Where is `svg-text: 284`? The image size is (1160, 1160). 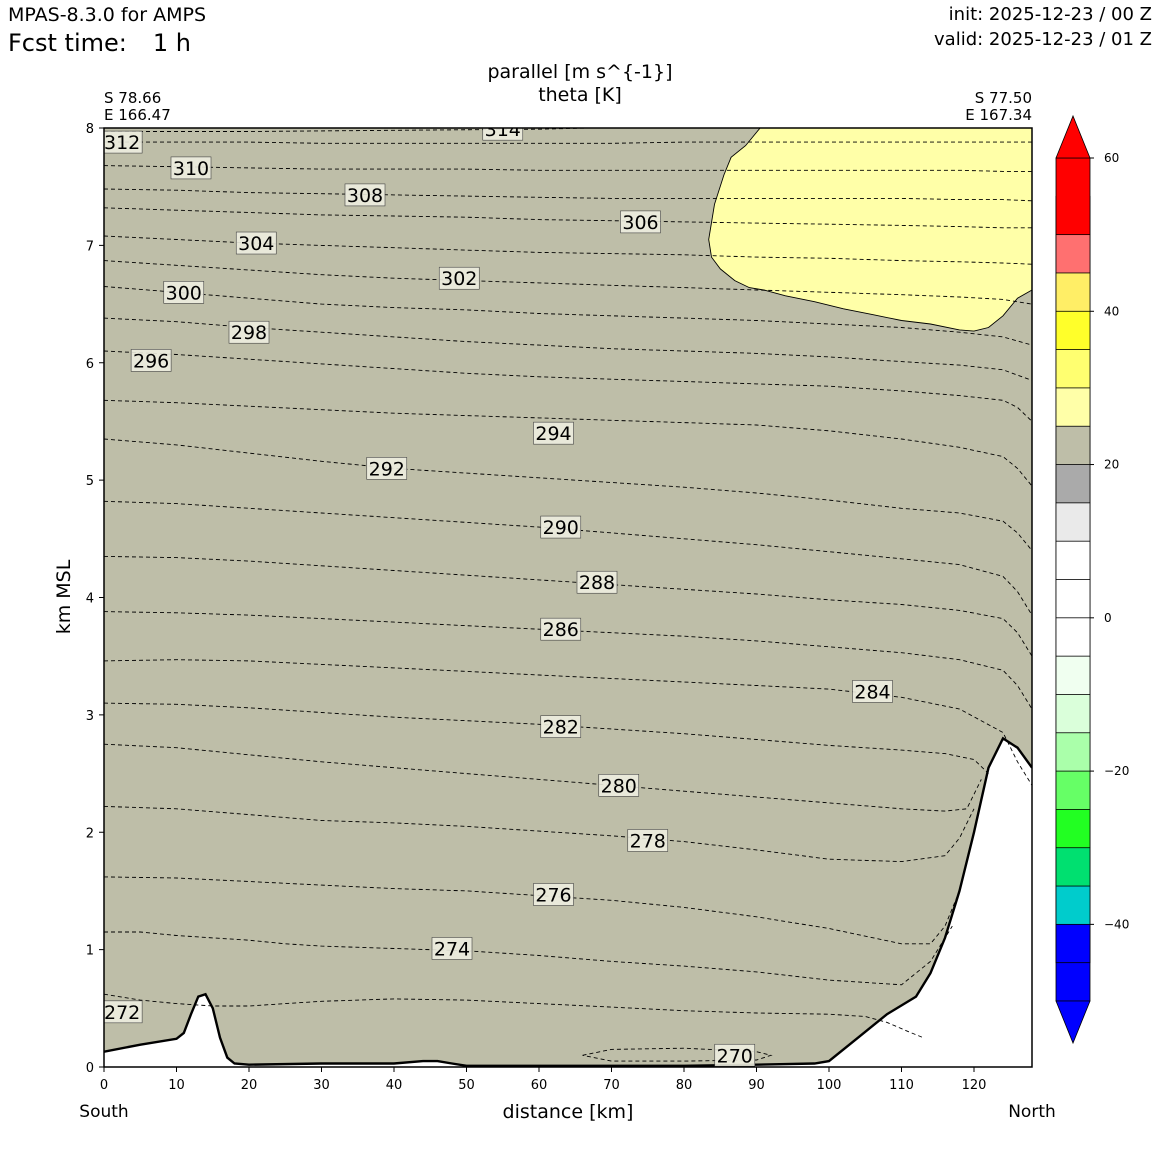
svg-text: 284 is located at coordinates (872, 692).